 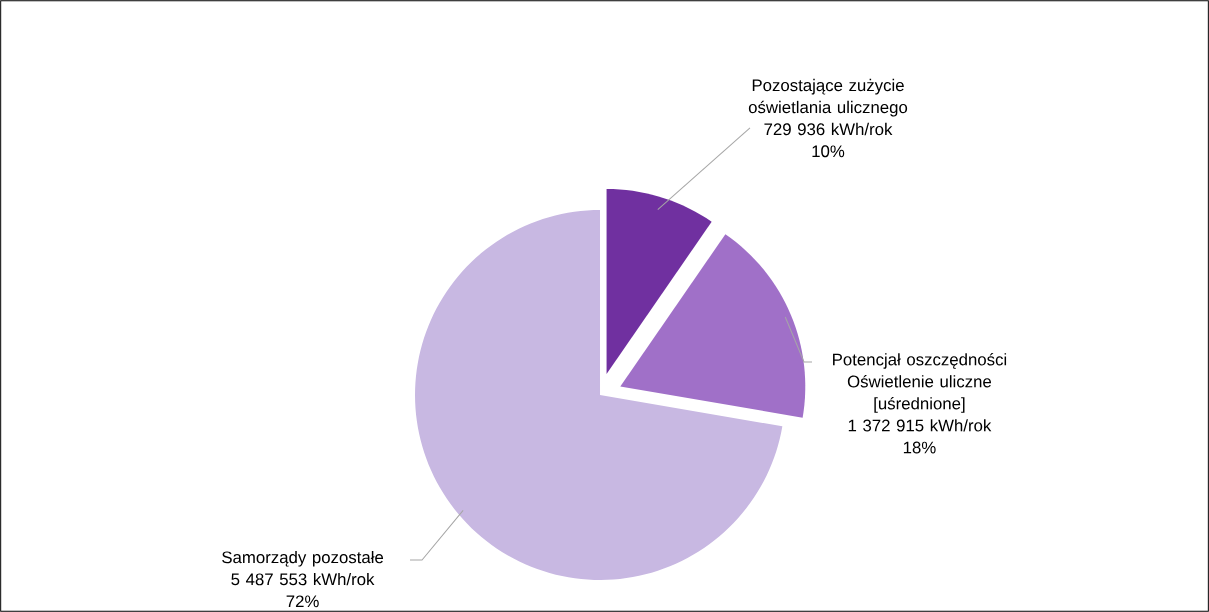 I want to click on slice-label: Samorządy pozostałe, so click(x=303, y=558).